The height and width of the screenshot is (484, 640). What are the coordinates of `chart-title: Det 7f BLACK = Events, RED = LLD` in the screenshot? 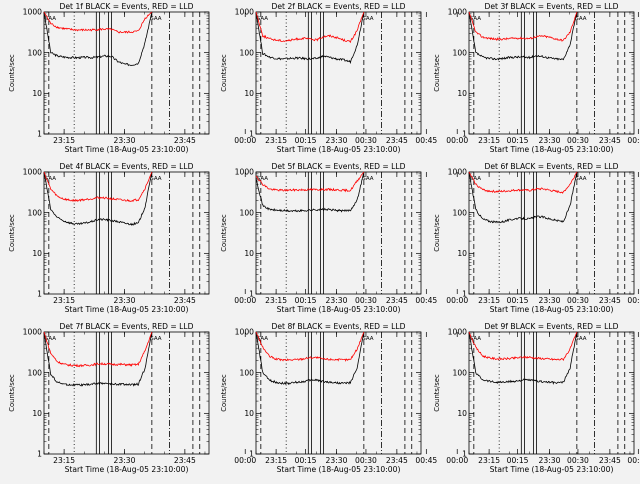 It's located at (127, 326).